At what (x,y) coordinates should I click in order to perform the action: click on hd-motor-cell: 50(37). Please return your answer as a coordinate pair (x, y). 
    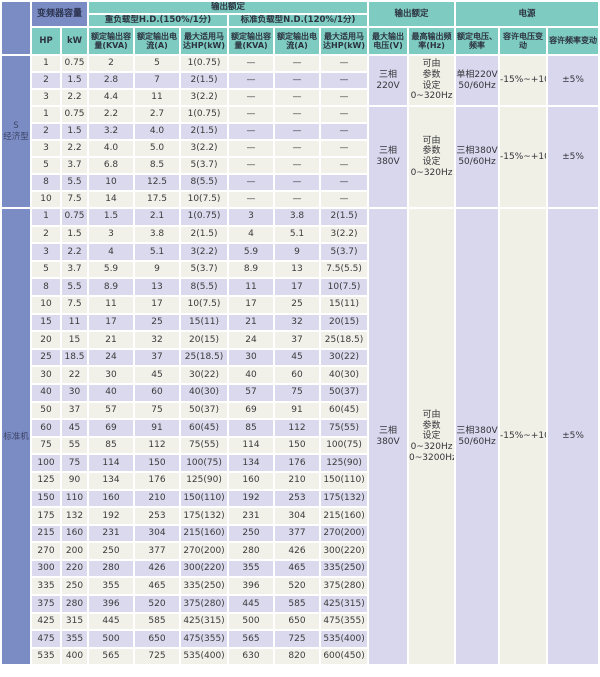
    Looking at the image, I should click on (204, 410).